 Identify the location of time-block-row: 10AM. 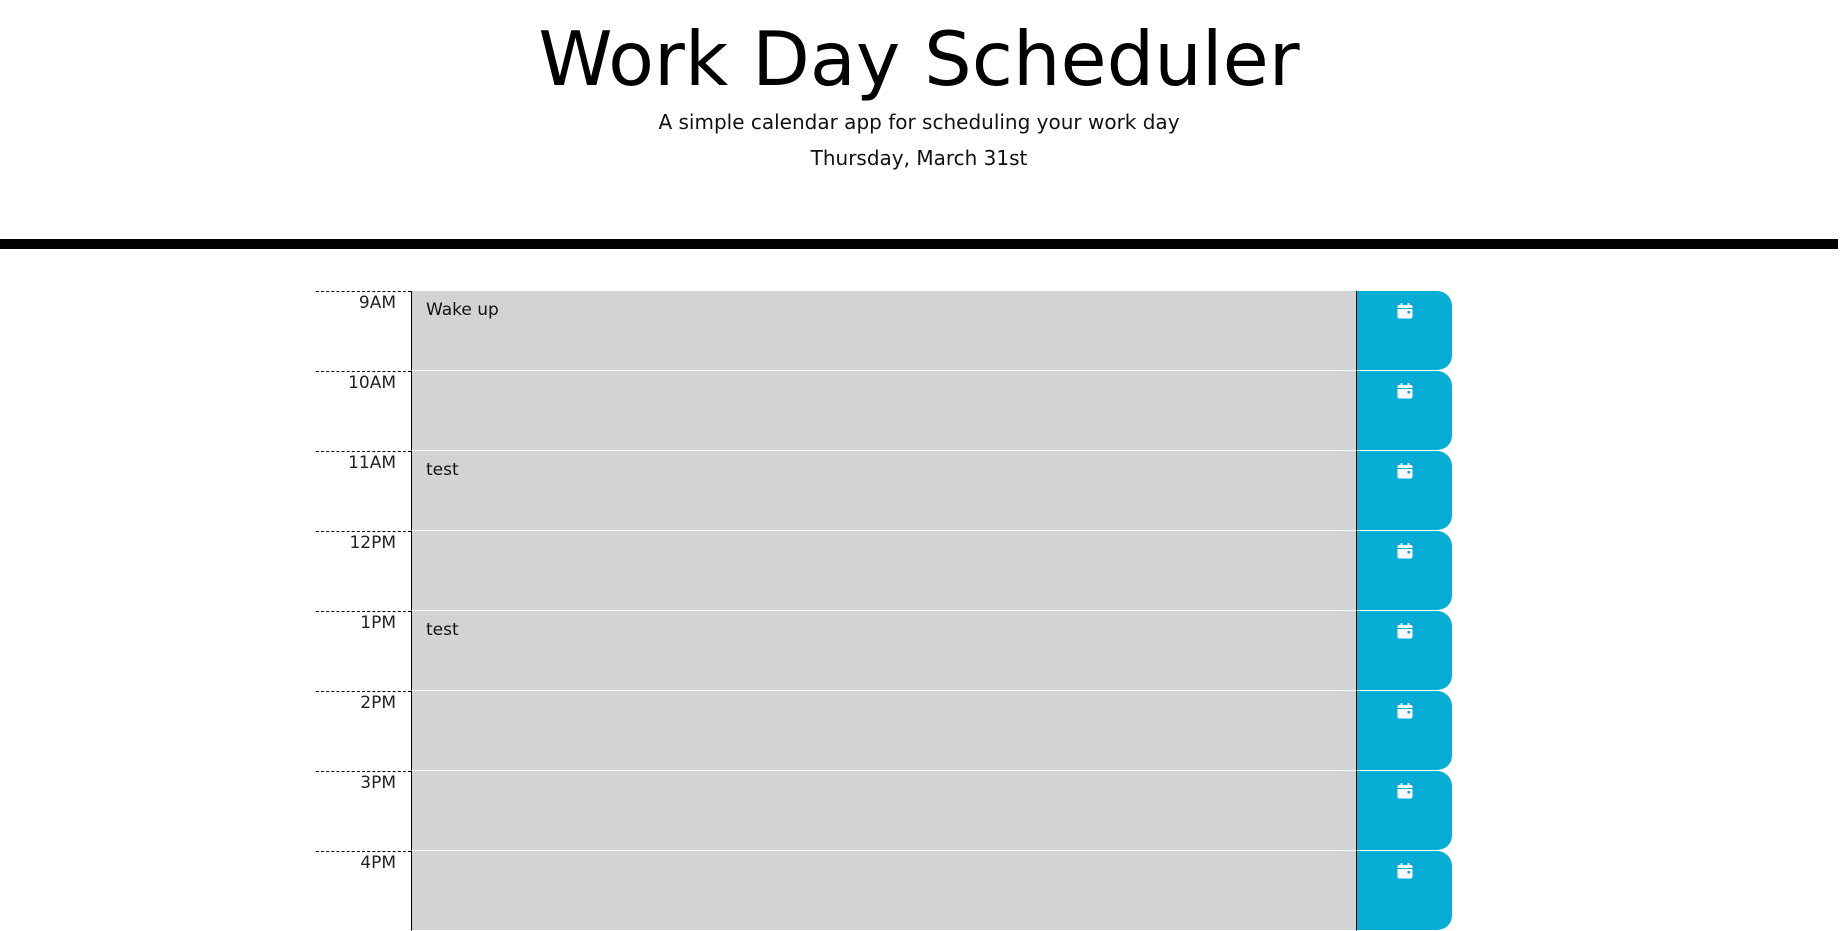
(886, 411).